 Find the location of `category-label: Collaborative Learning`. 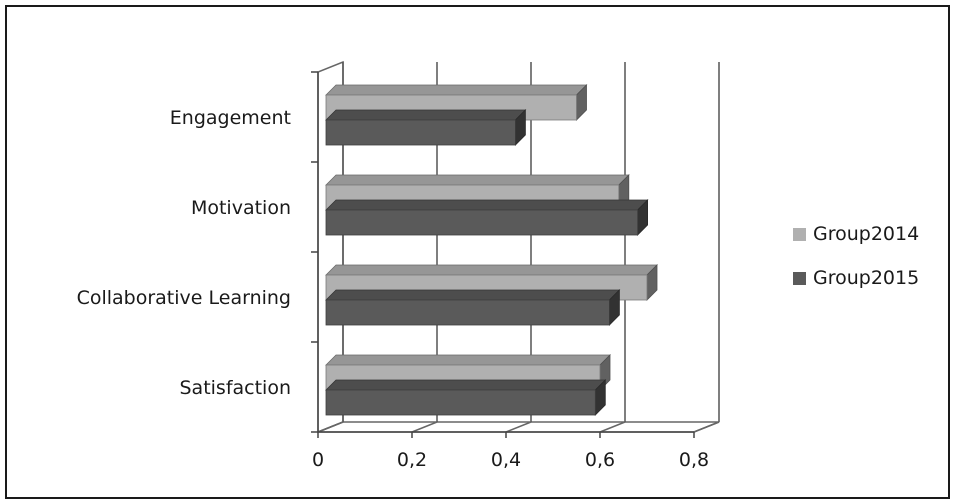

category-label: Collaborative Learning is located at coordinates (184, 298).